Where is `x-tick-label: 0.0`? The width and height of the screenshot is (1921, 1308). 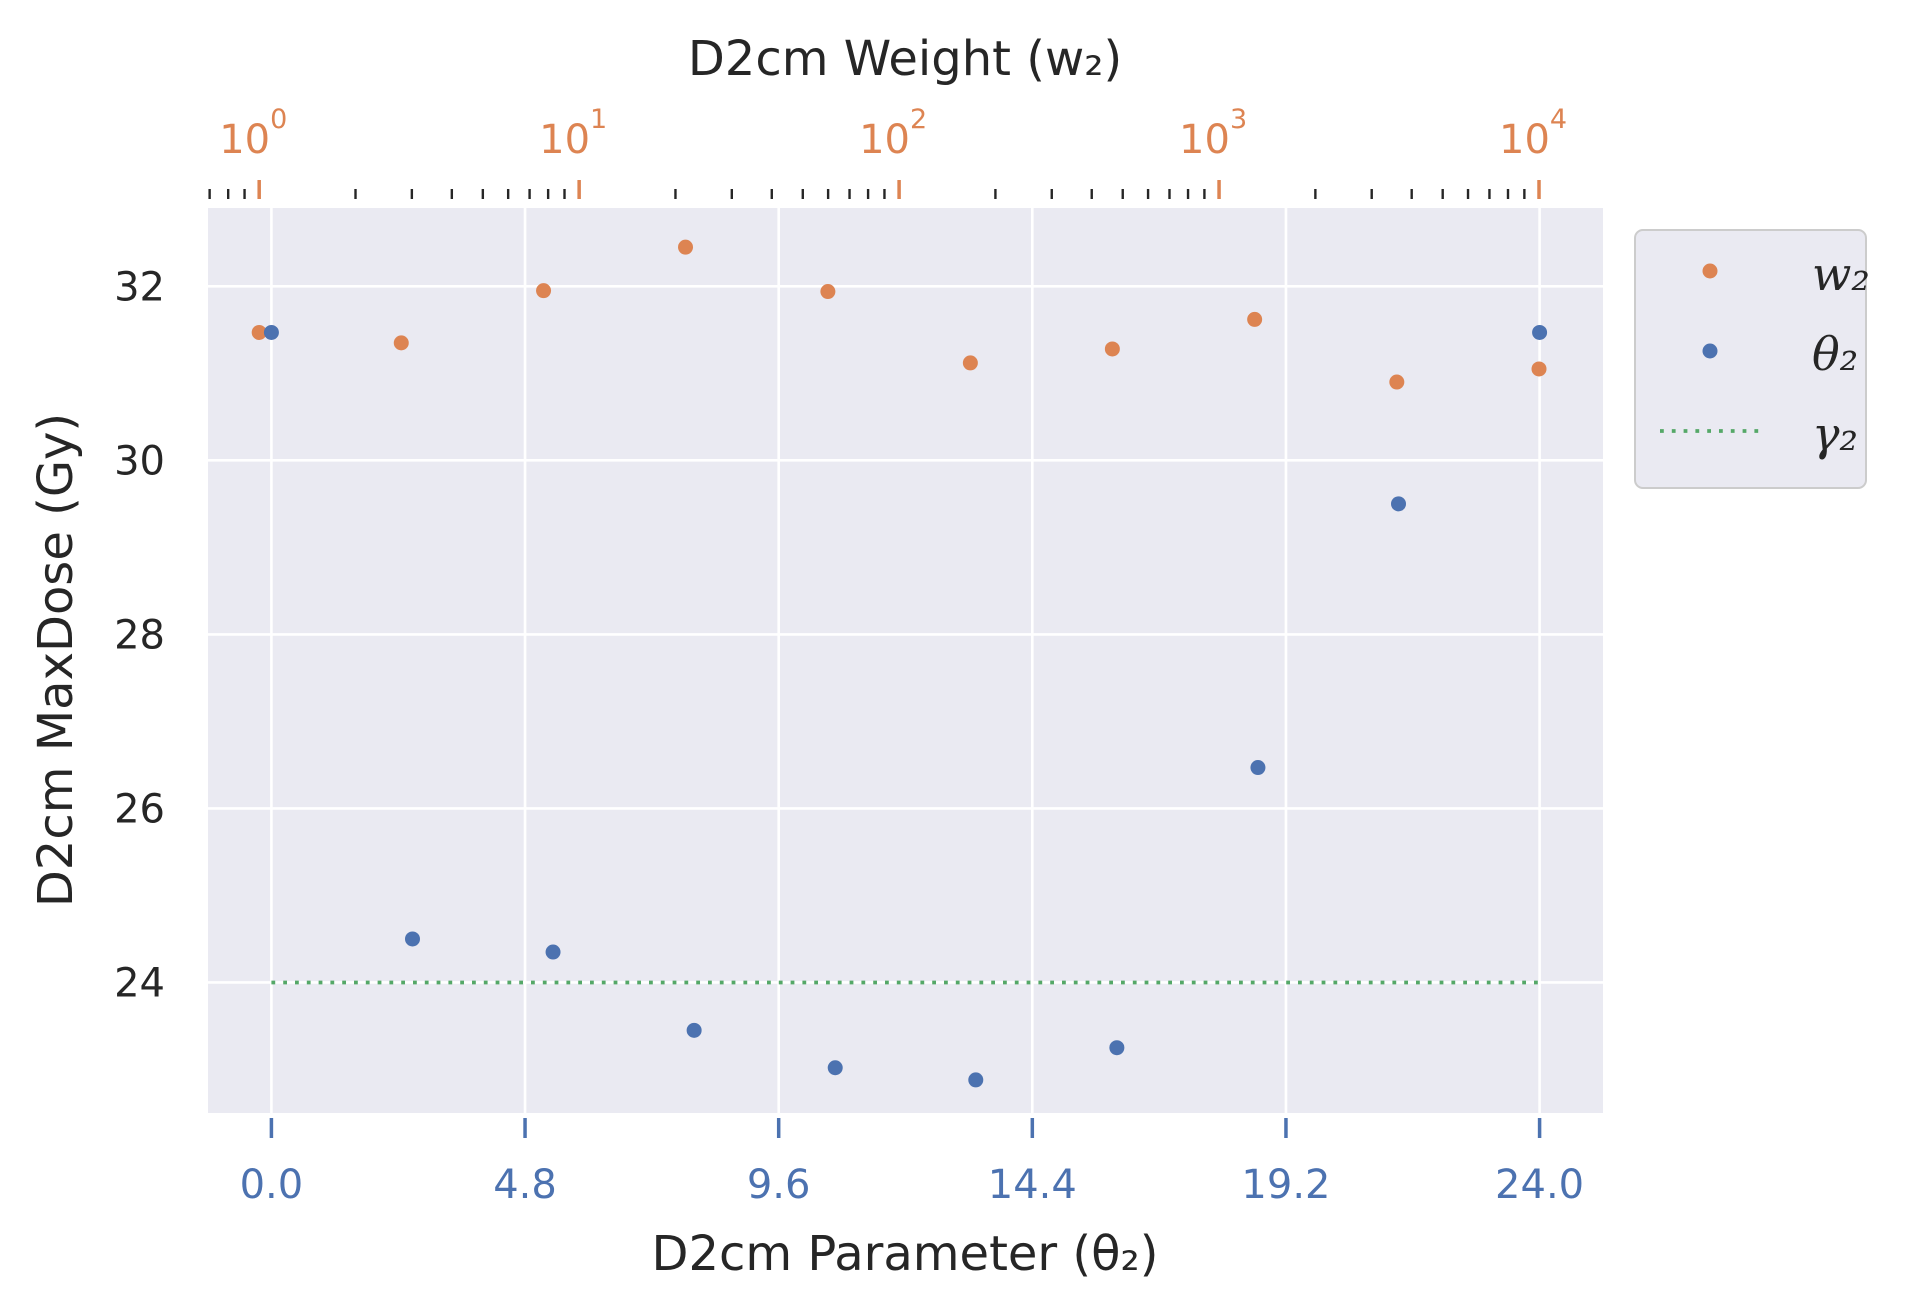 x-tick-label: 0.0 is located at coordinates (272, 1185).